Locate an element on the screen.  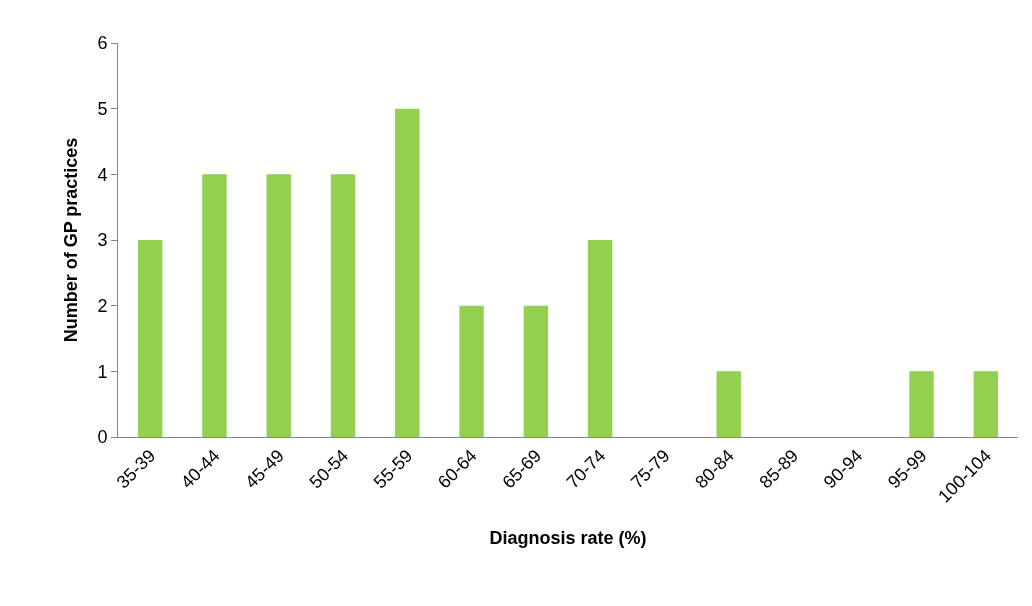
y-tick-label: 1 is located at coordinates (102, 371).